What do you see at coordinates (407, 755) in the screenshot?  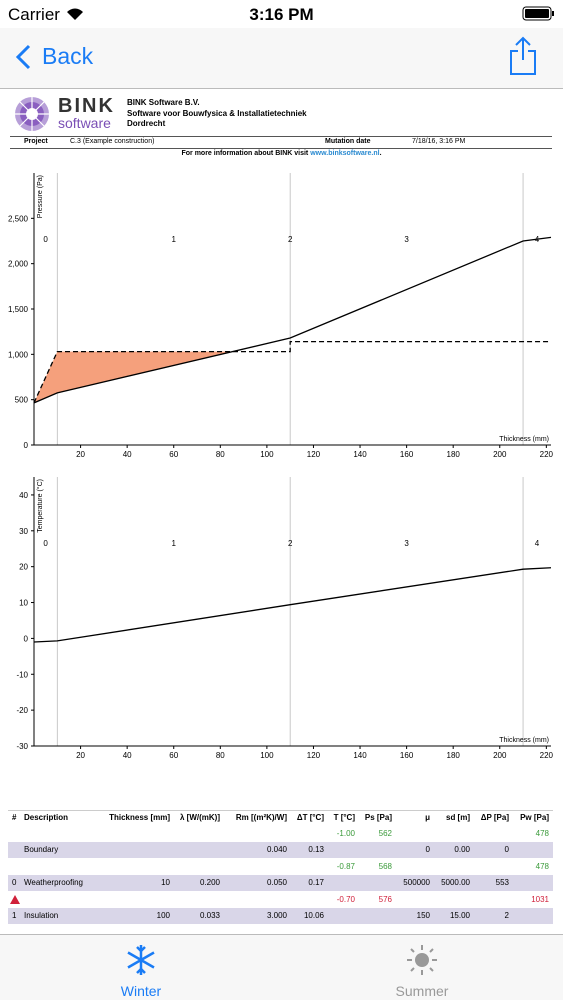 I see `x-tick-label: 160` at bounding box center [407, 755].